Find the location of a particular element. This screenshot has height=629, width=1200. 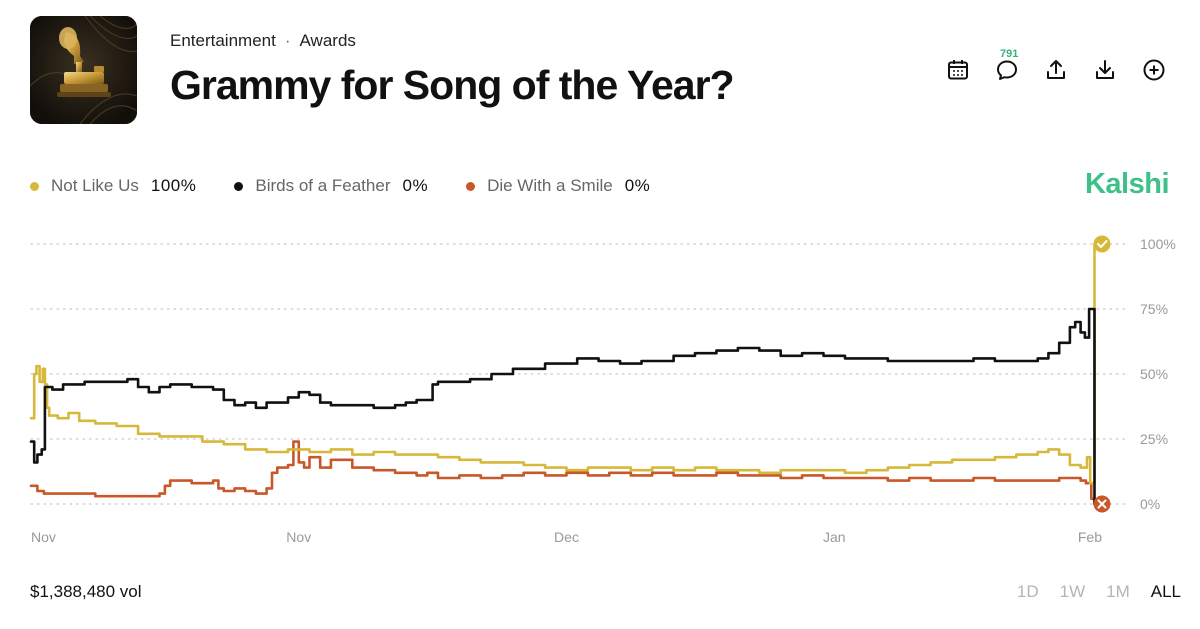

calendar-icon is located at coordinates (958, 70).